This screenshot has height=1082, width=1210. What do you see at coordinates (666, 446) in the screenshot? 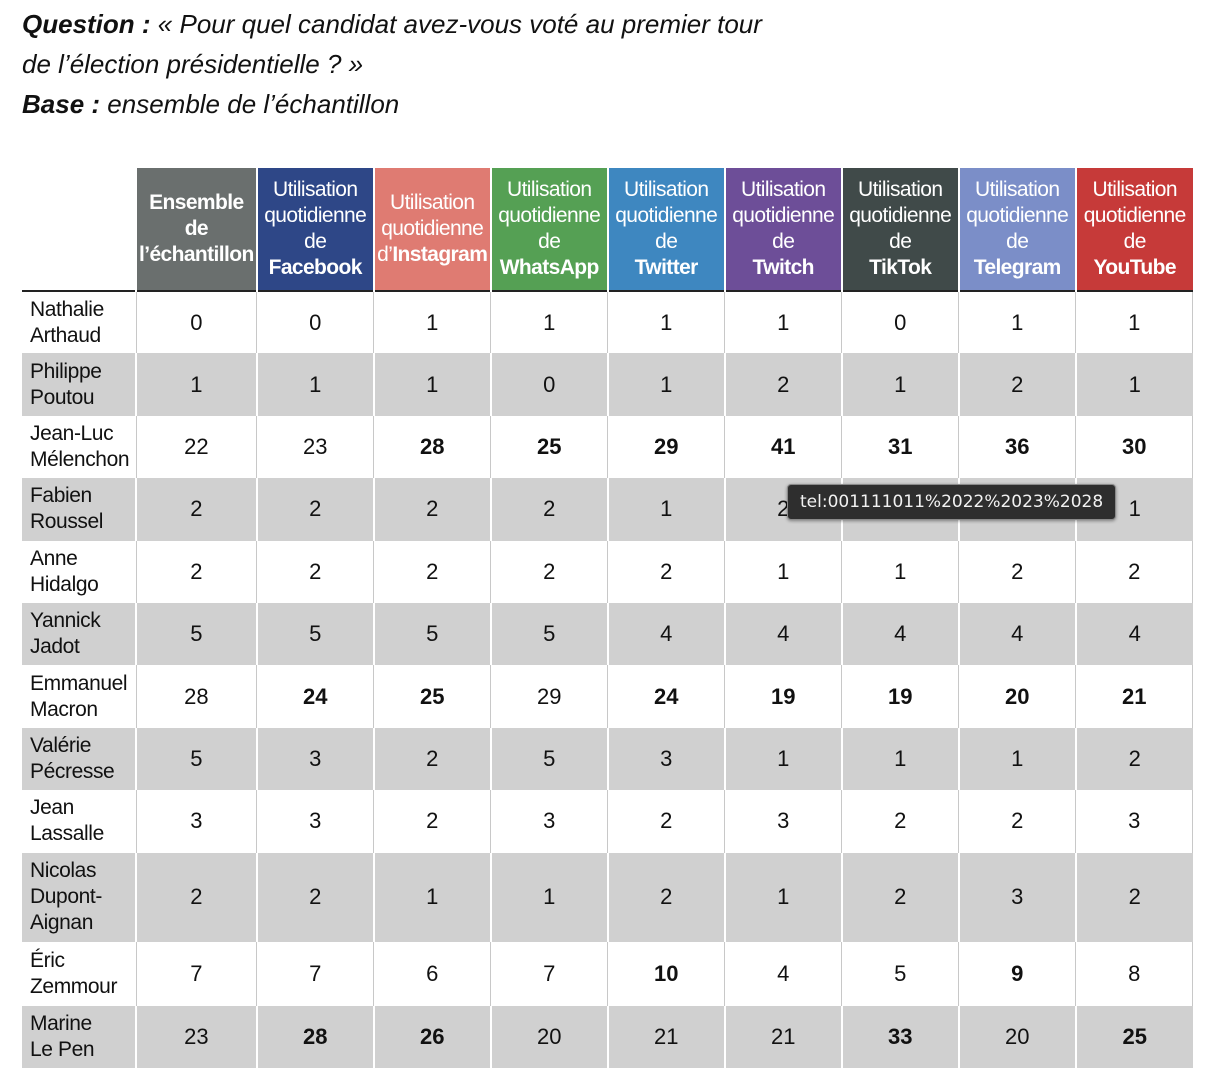
I see `value: 29` at bounding box center [666, 446].